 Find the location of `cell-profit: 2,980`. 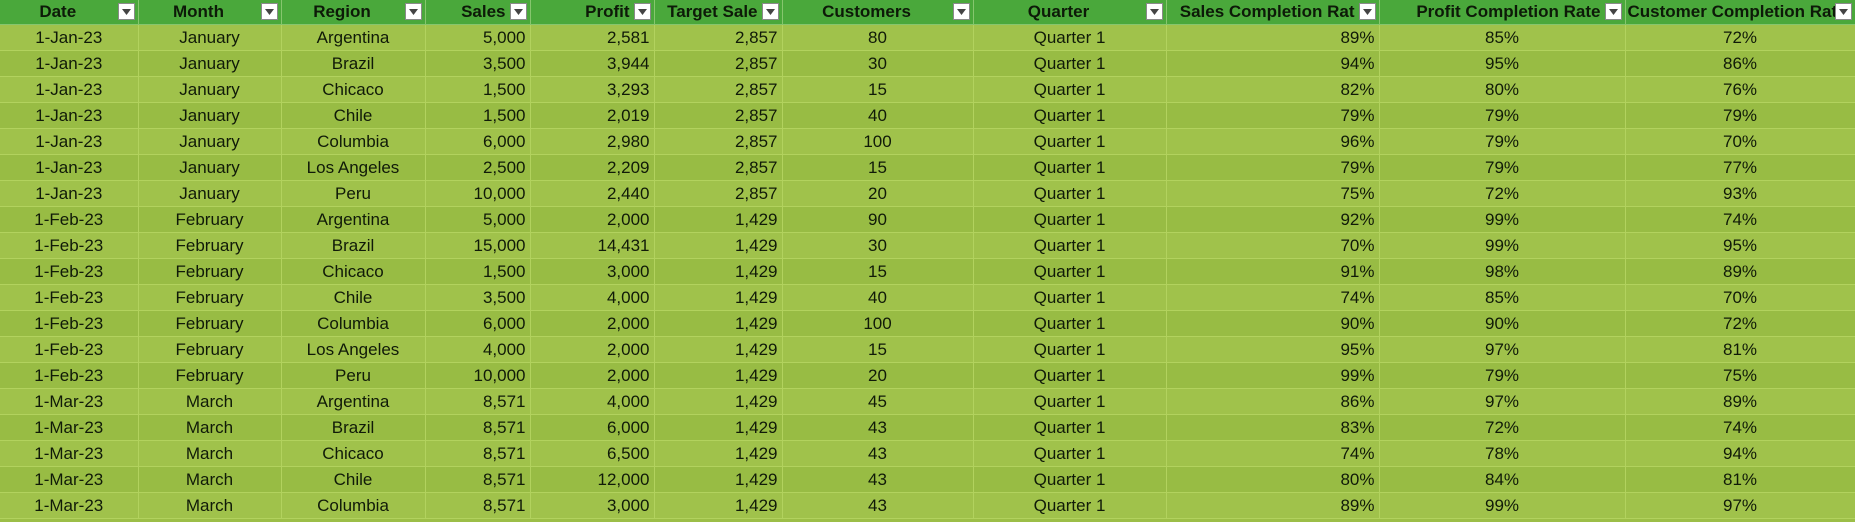

cell-profit: 2,980 is located at coordinates (592, 141).